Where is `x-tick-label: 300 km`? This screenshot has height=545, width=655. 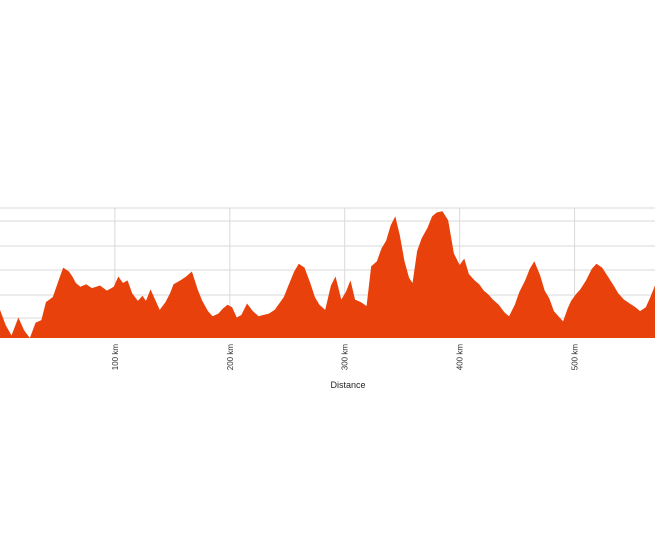 x-tick-label: 300 km is located at coordinates (345, 357).